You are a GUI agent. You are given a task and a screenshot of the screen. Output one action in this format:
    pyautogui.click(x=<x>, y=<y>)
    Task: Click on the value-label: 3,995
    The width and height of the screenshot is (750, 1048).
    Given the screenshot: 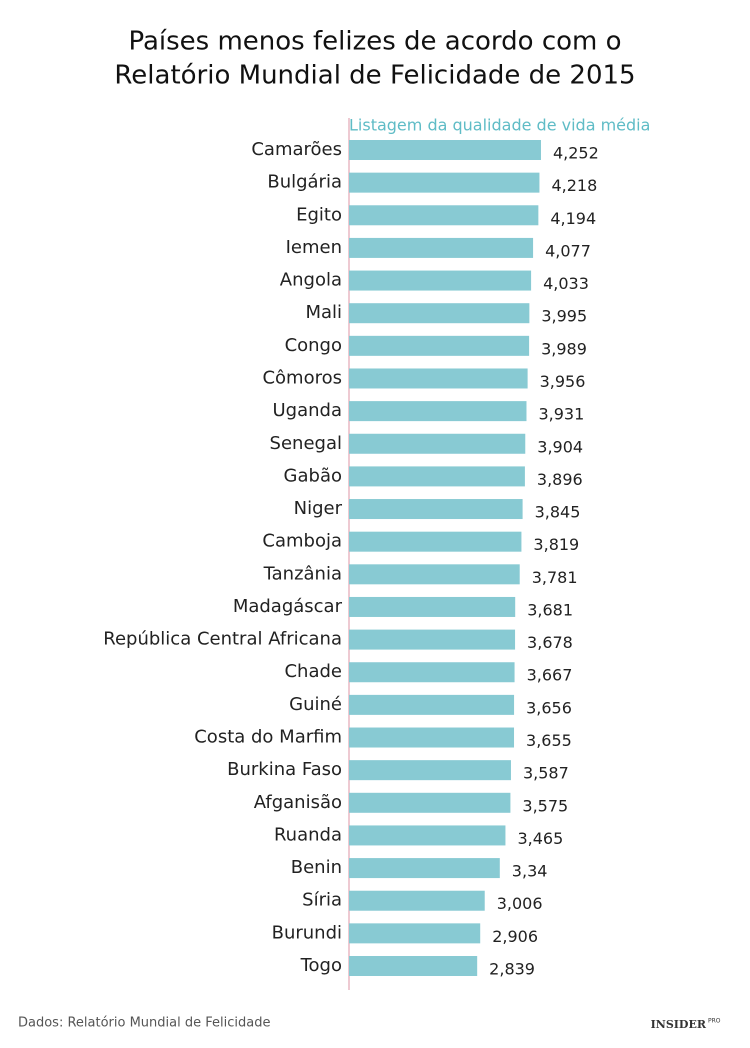 What is the action you would take?
    pyautogui.click(x=564, y=316)
    